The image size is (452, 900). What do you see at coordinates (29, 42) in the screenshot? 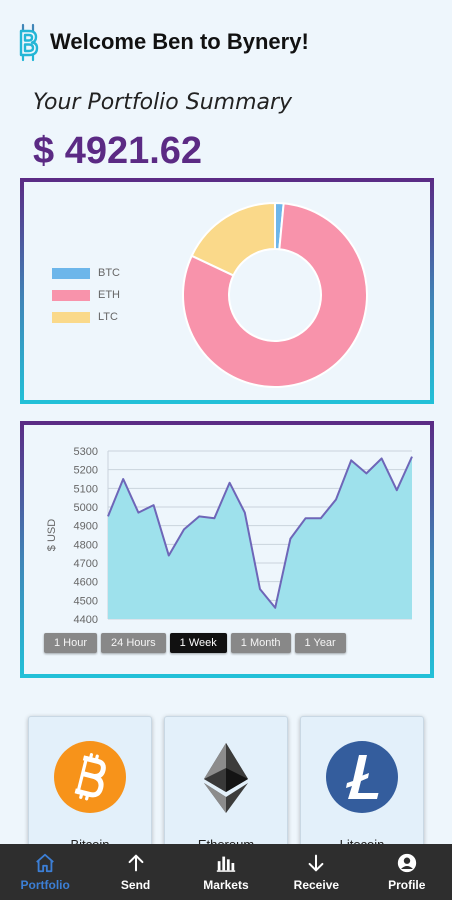
I see `bynery-logo-icon` at bounding box center [29, 42].